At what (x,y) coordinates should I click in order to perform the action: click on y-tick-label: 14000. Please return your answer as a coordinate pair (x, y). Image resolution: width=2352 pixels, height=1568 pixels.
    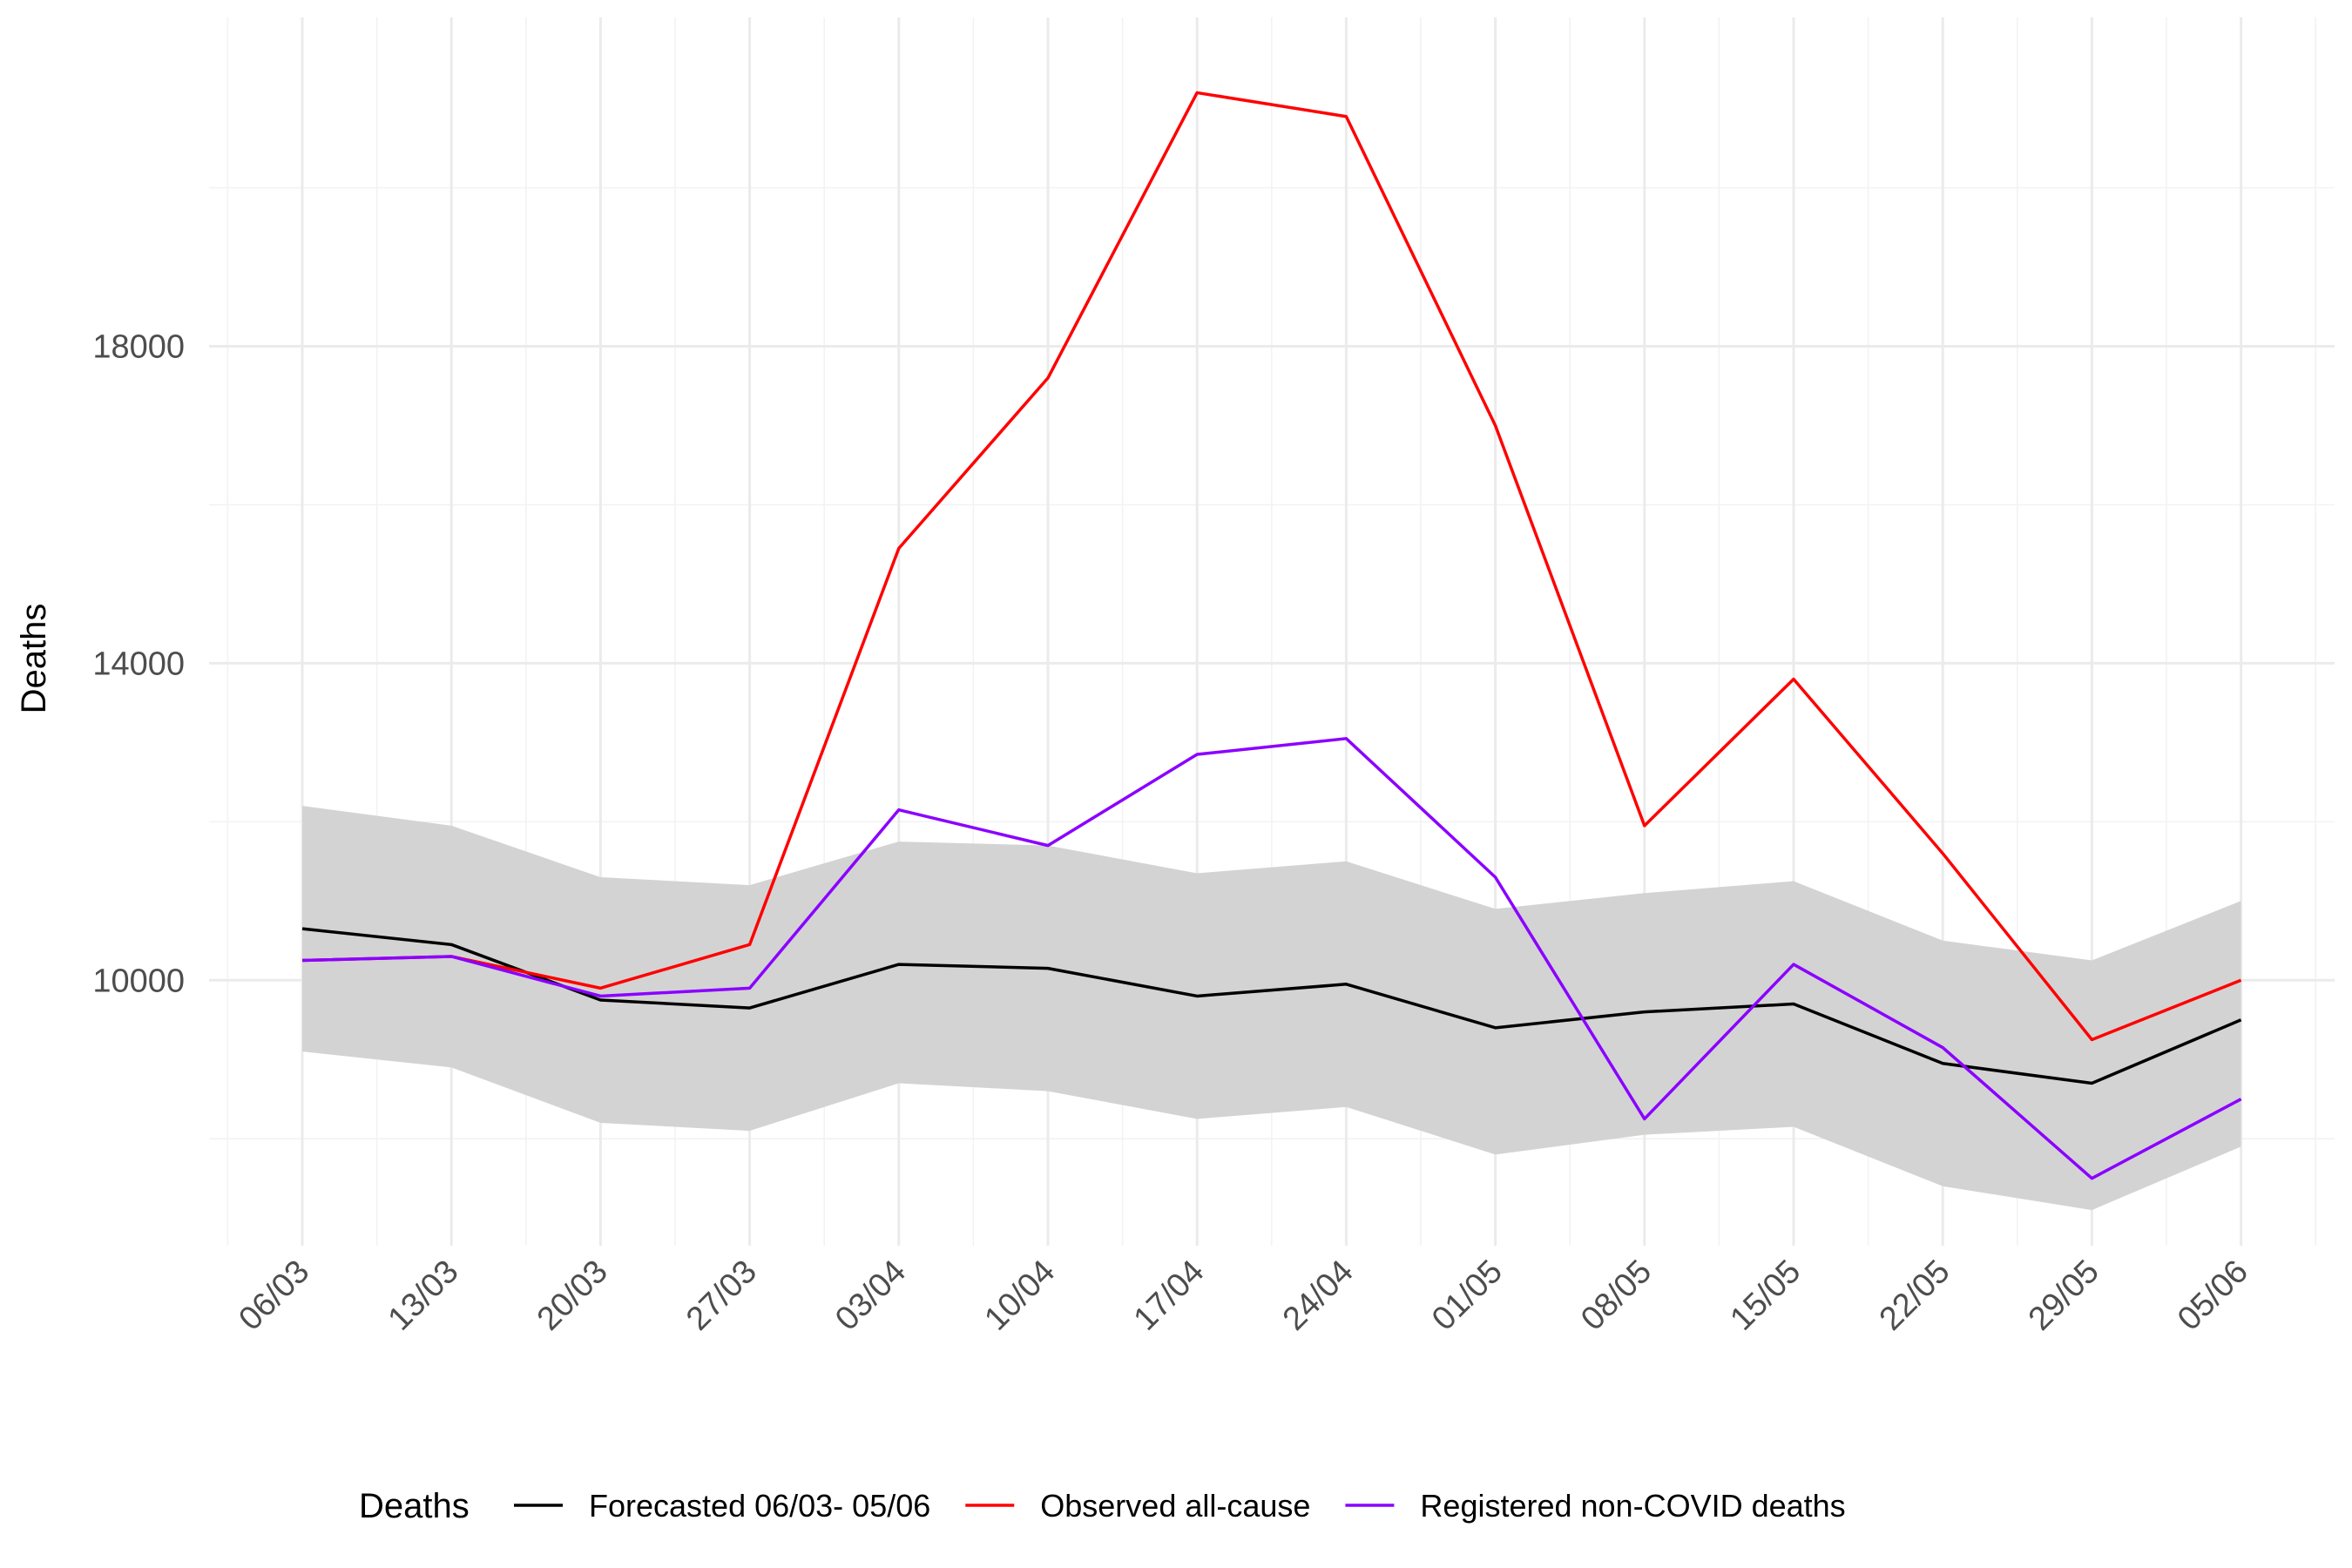
    Looking at the image, I should click on (138, 663).